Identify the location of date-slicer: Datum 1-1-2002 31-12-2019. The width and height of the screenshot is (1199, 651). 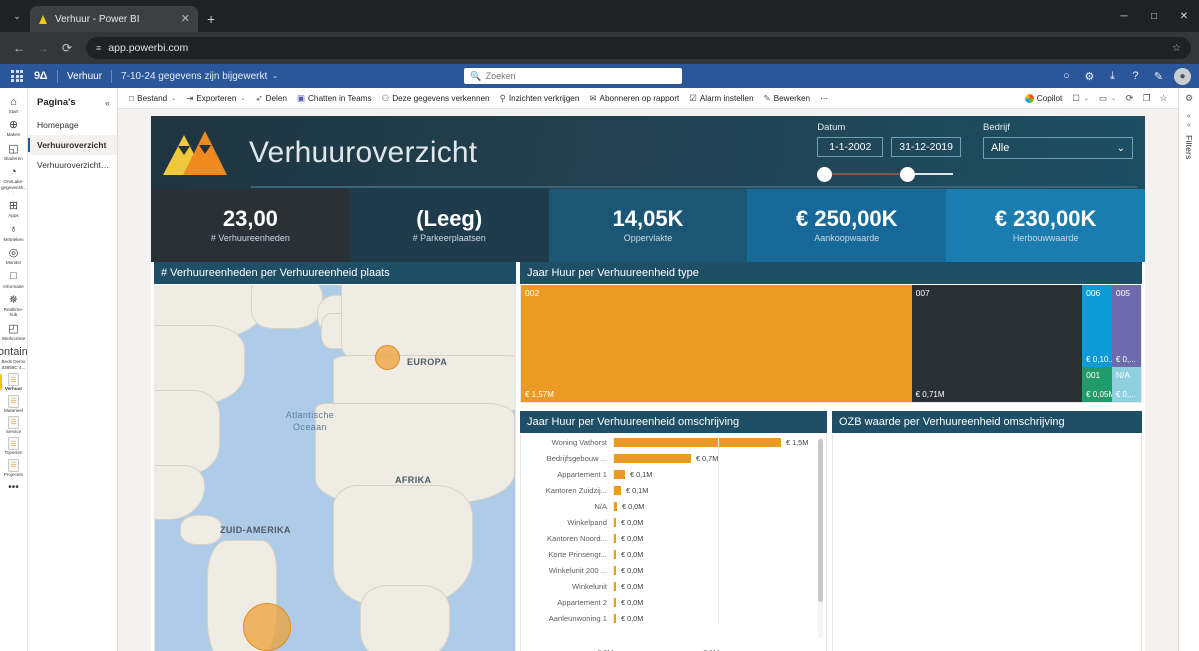
(889, 152).